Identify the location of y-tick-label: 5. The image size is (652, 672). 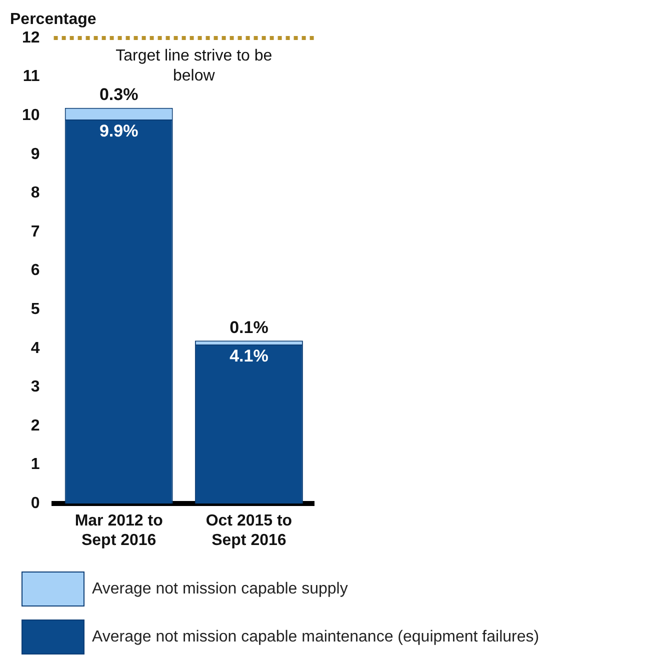
(35, 309).